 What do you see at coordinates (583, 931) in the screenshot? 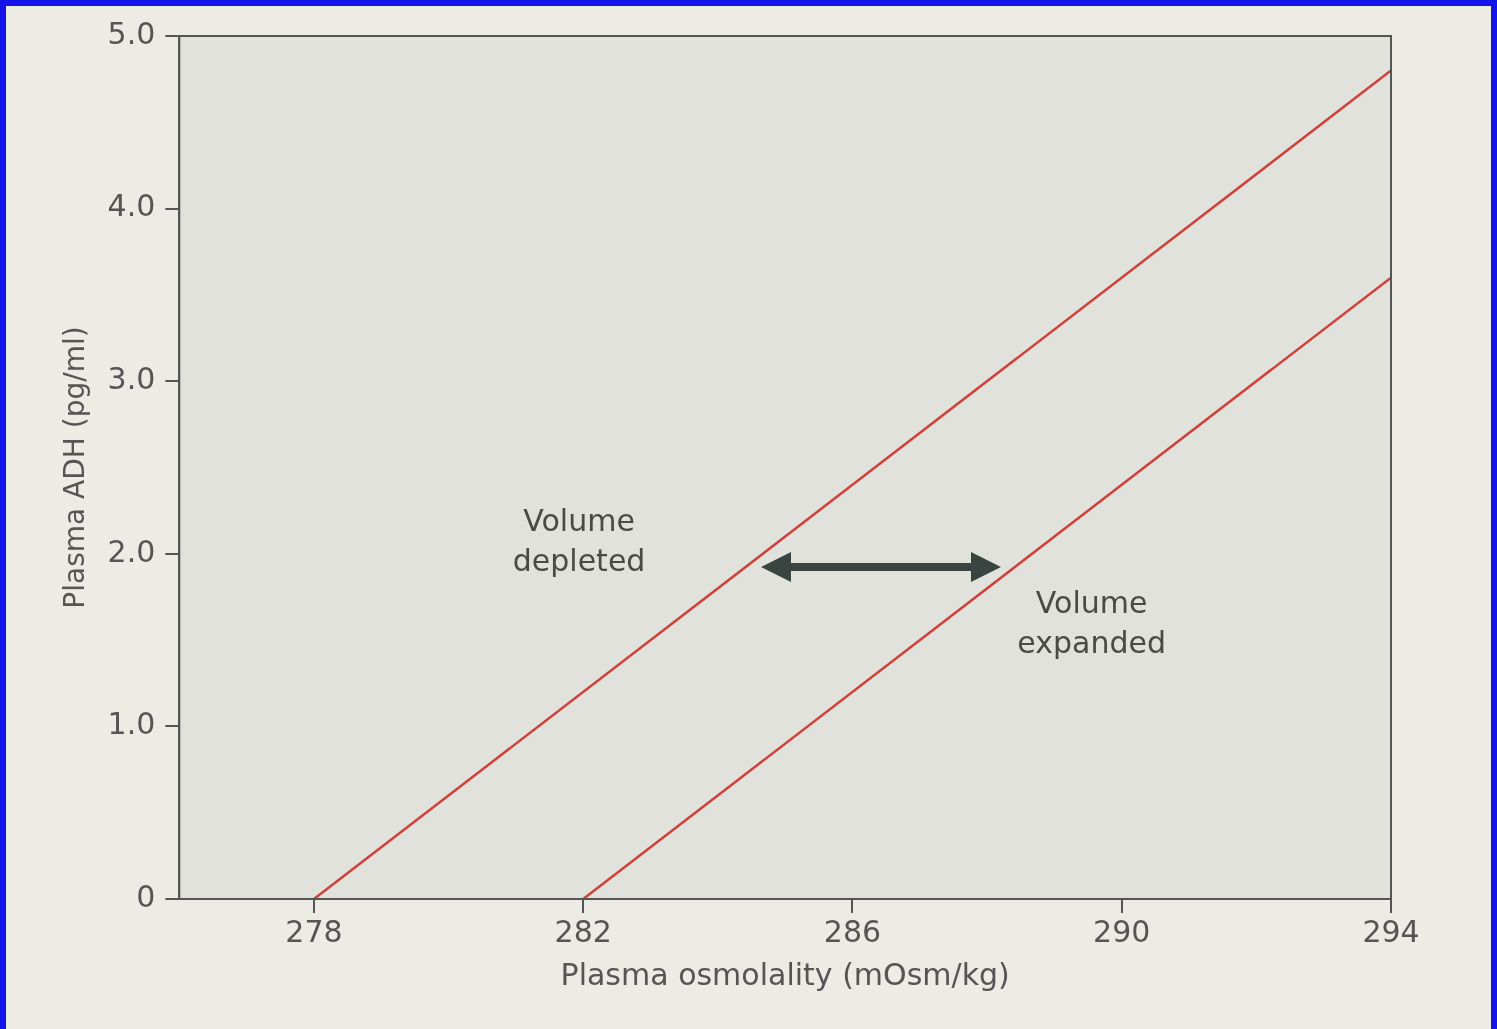
I see `x-tick-label: 282` at bounding box center [583, 931].